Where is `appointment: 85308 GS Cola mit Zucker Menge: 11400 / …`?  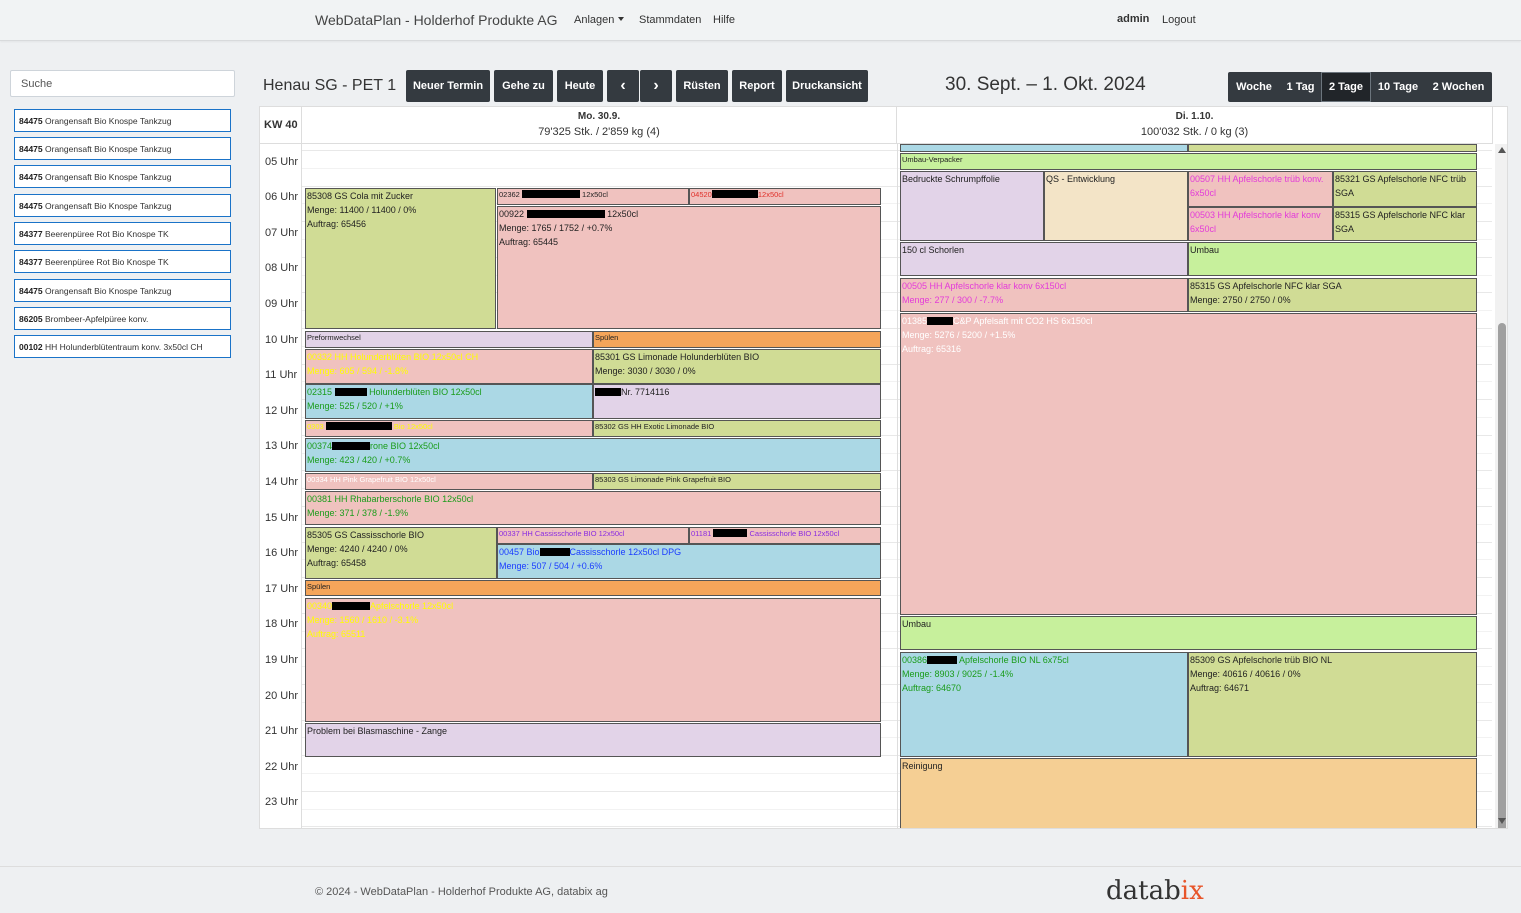 appointment: 85308 GS Cola mit Zucker Menge: 11400 / … is located at coordinates (400, 258).